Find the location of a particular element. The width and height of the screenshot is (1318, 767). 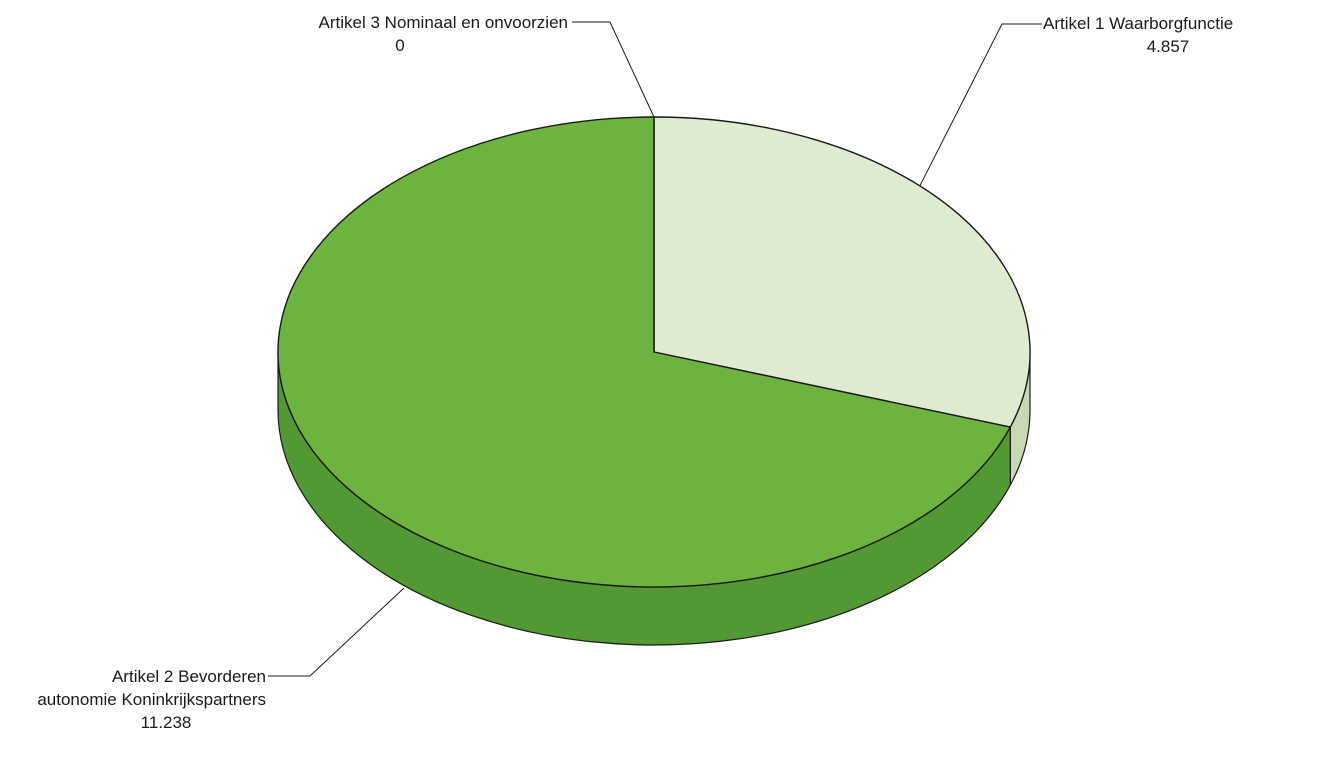

leader-line-artikel-2-bevorderen-autonomie-koninkrijkspartners is located at coordinates (336, 632).